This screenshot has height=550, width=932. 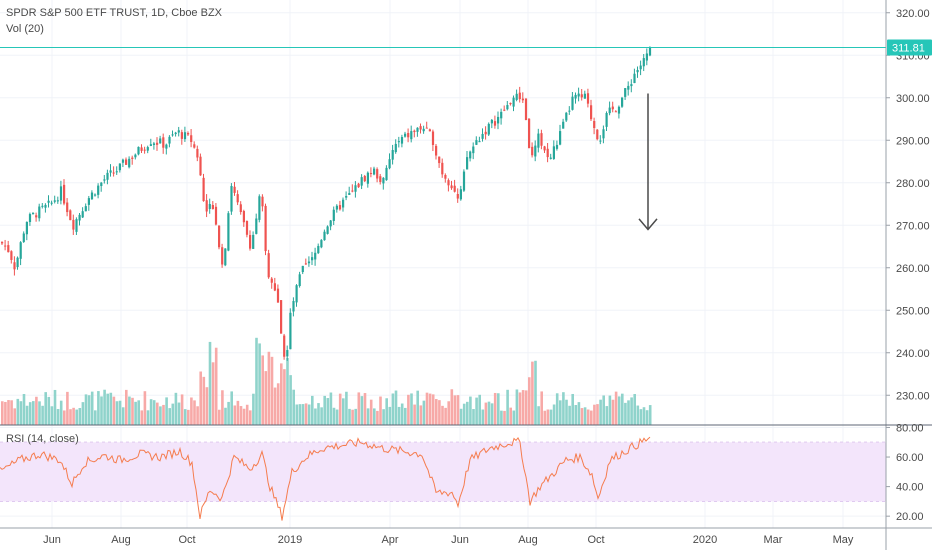 I want to click on last-price-label: 311.81, so click(x=908, y=49).